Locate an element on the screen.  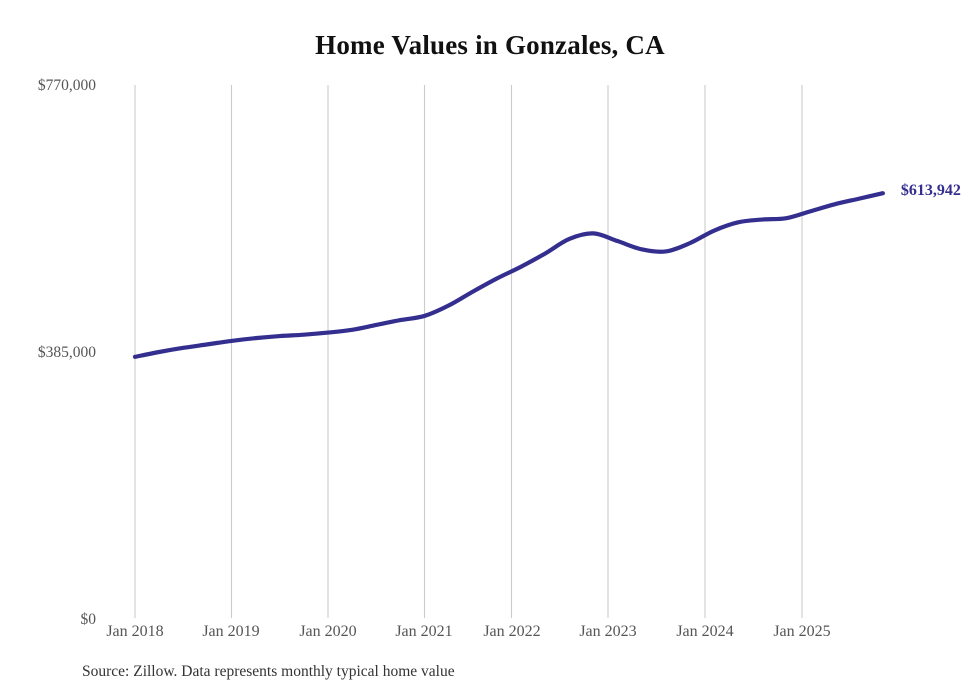
x-axis-tick-jan-2024: Jan 2024 is located at coordinates (705, 631).